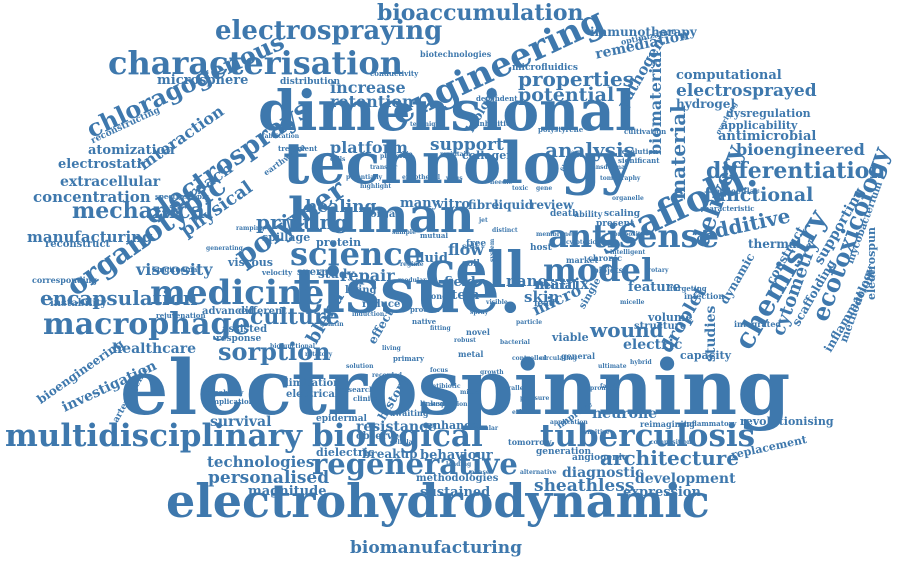  What do you see at coordinates (483, 220) in the screenshot?
I see `word-jet: jet` at bounding box center [483, 220].